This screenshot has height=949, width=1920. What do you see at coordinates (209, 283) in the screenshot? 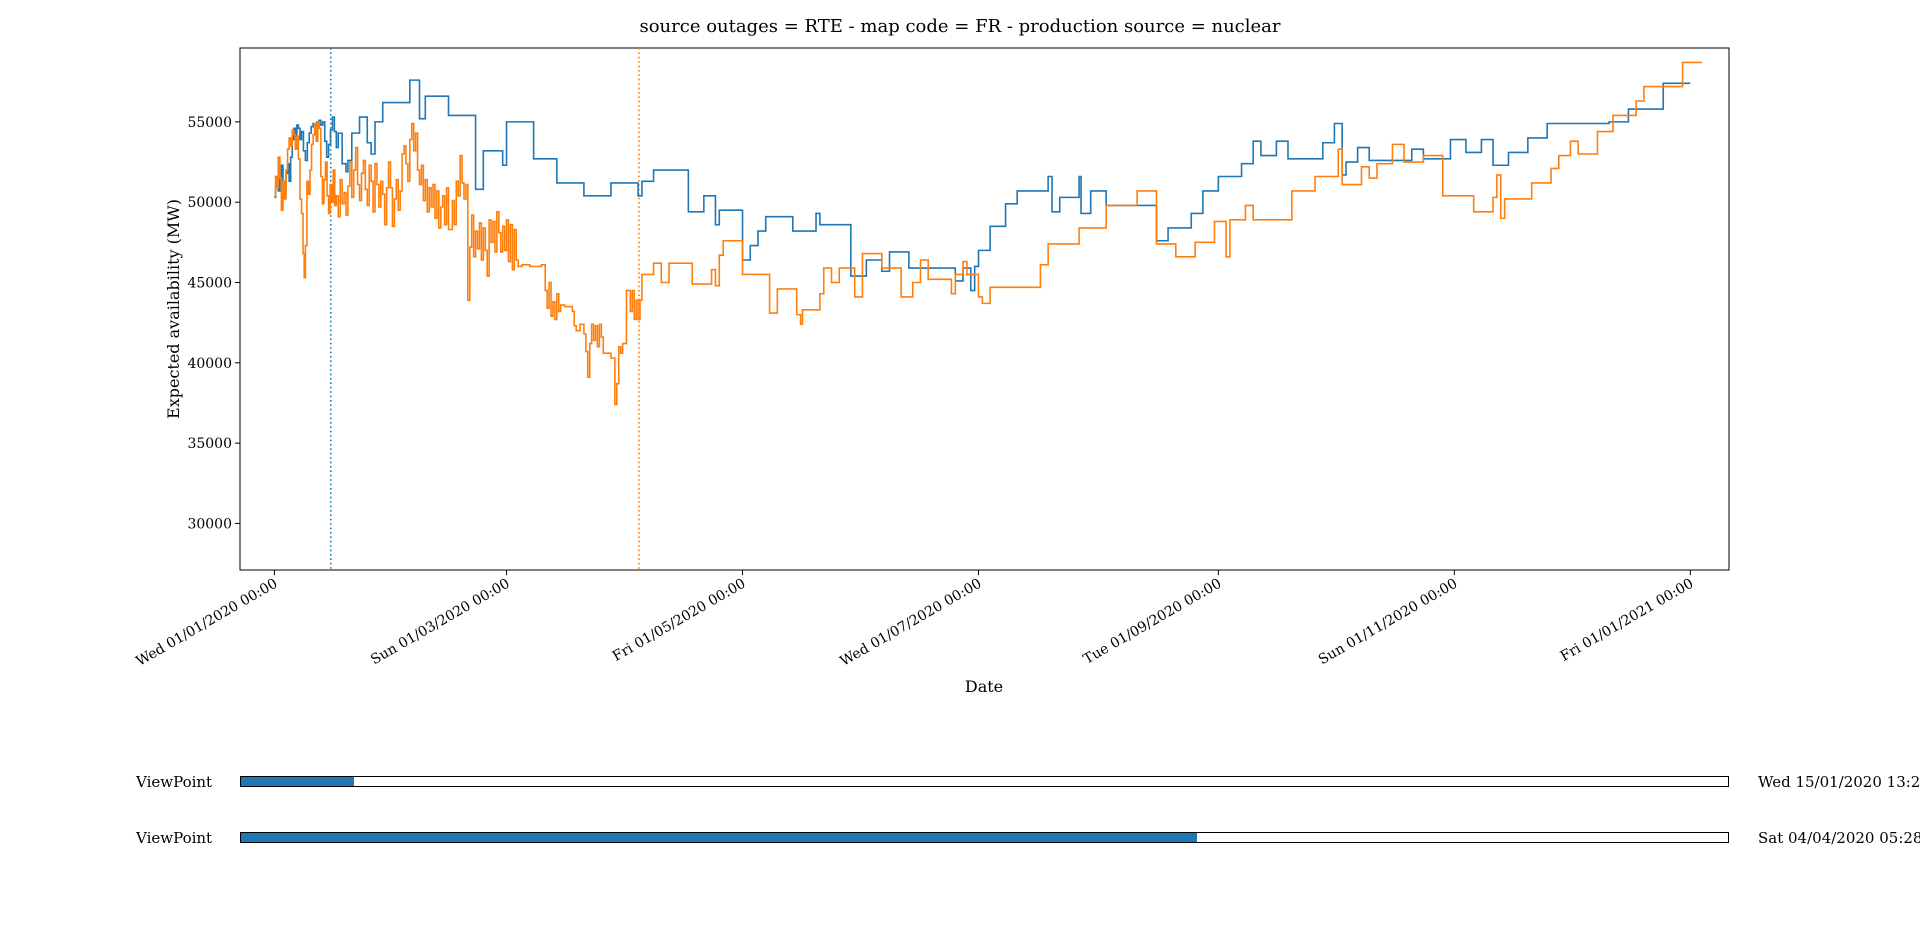
I see `y-tick-label: 45000` at bounding box center [209, 283].